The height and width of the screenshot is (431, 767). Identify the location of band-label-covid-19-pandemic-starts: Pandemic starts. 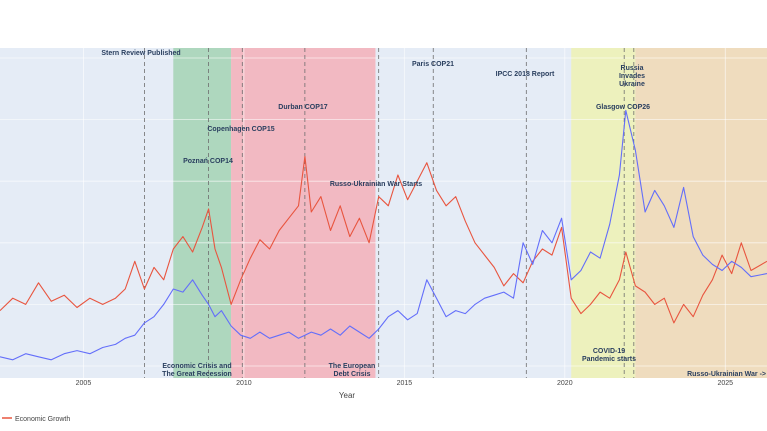
(609, 359).